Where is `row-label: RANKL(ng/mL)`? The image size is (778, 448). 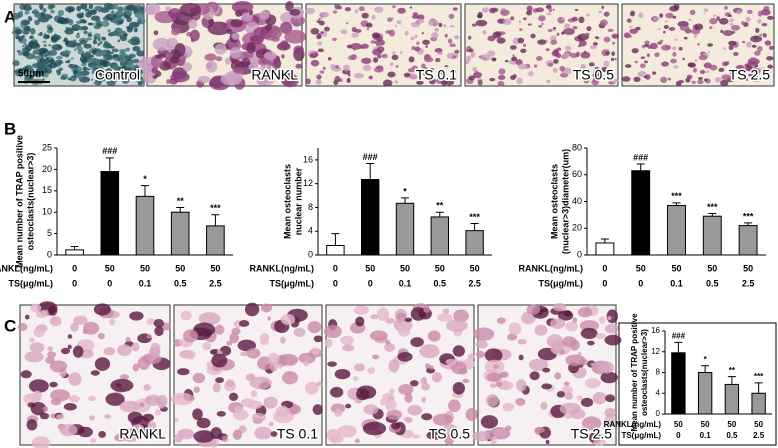 row-label: RANKL(ng/mL) is located at coordinates (551, 268).